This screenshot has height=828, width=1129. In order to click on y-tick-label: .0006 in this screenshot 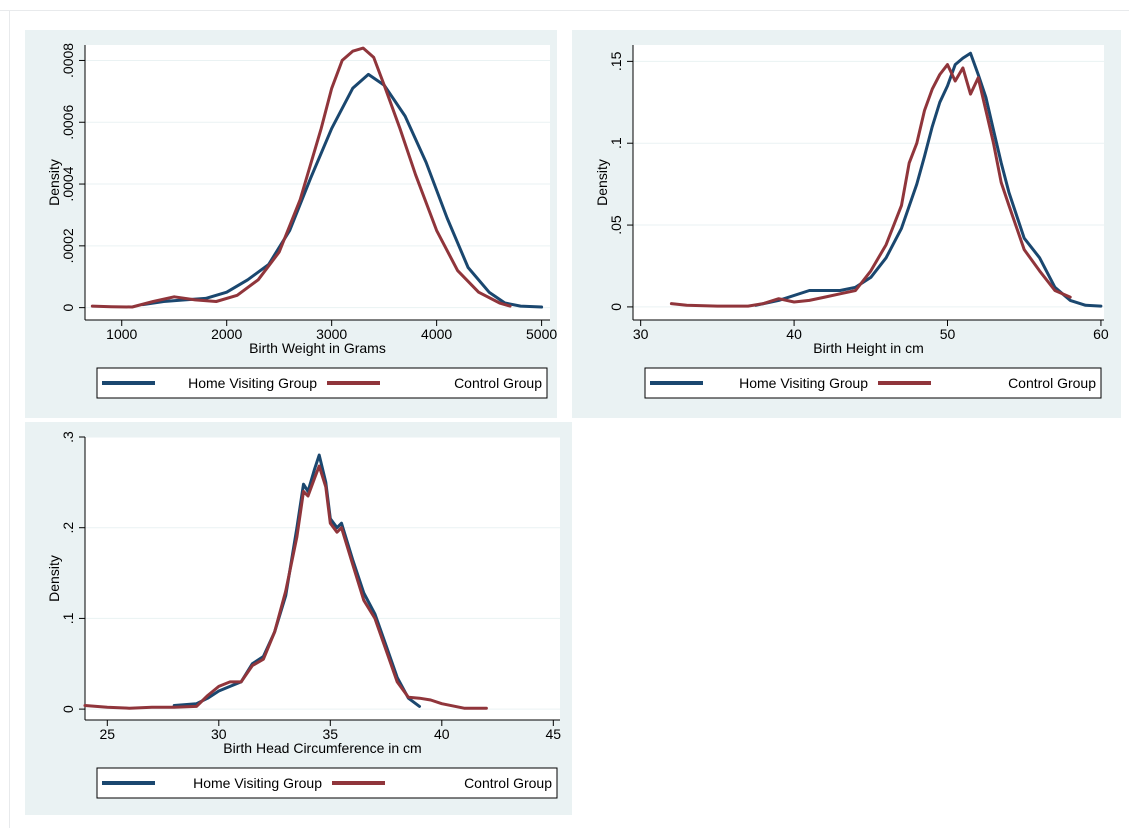, I will do `click(68, 122)`.